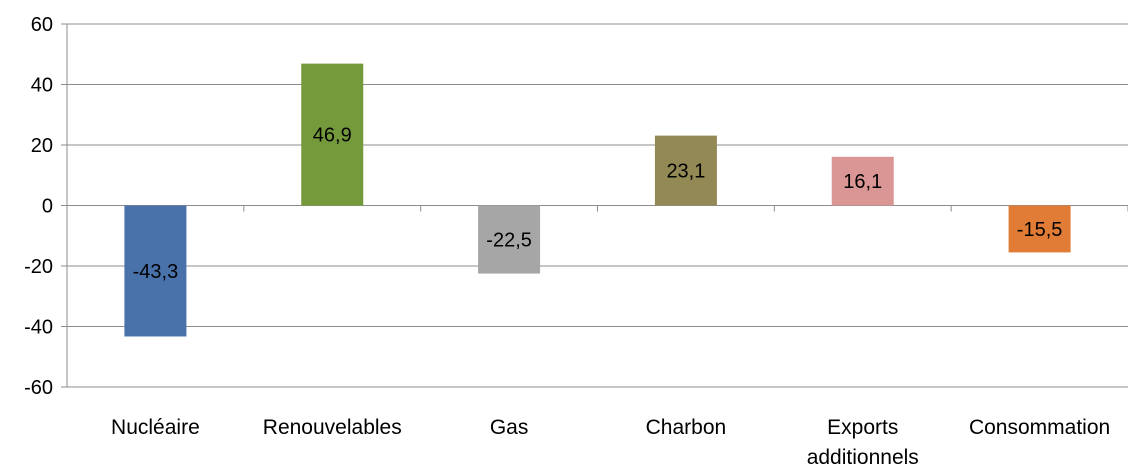 The image size is (1128, 470). Describe the element at coordinates (686, 427) in the screenshot. I see `category-label-3: Charbon` at that location.